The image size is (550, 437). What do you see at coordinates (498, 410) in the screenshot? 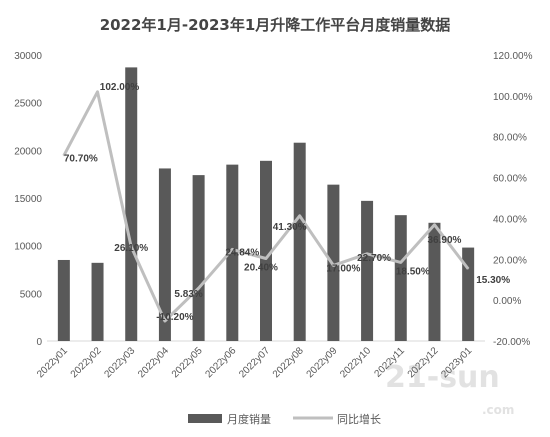
I see `watermark-sub: .com` at bounding box center [498, 410].